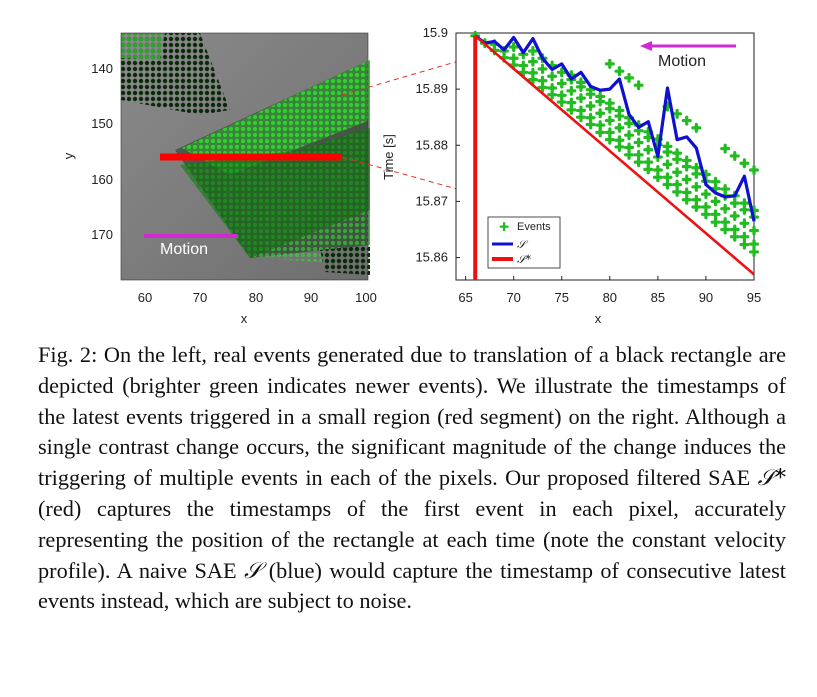  Describe the element at coordinates (256, 297) in the screenshot. I see `x-tick-80: 80` at that location.